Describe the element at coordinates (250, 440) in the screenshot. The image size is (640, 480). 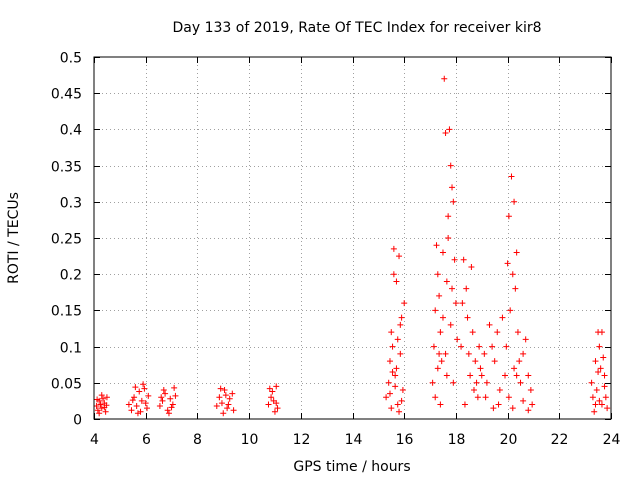
I see `x-tick-label: 10` at that location.